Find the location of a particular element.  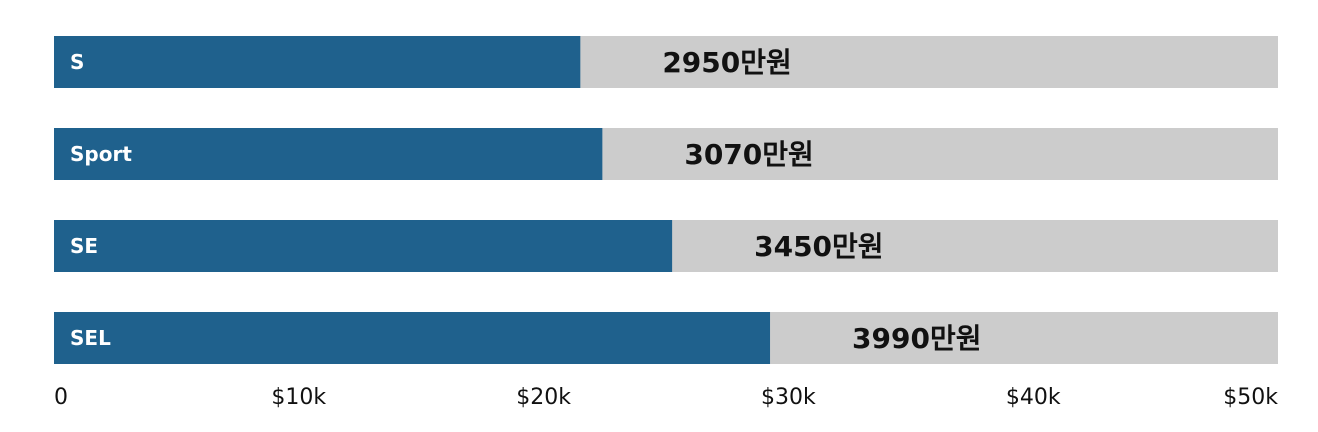

bar-row: SEL 3990만원 is located at coordinates (666, 338).